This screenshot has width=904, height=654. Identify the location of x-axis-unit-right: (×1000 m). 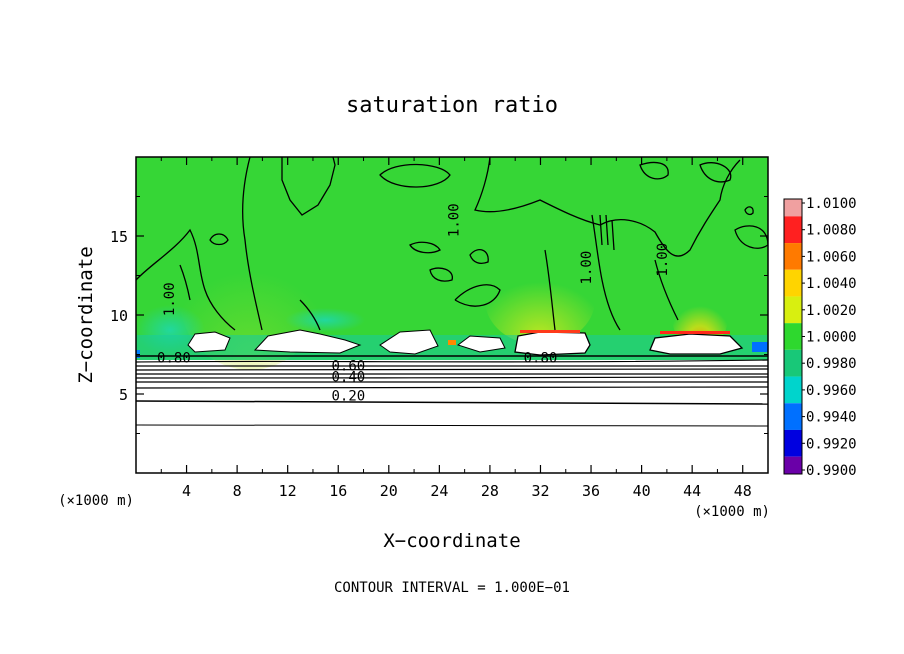
(732, 512).